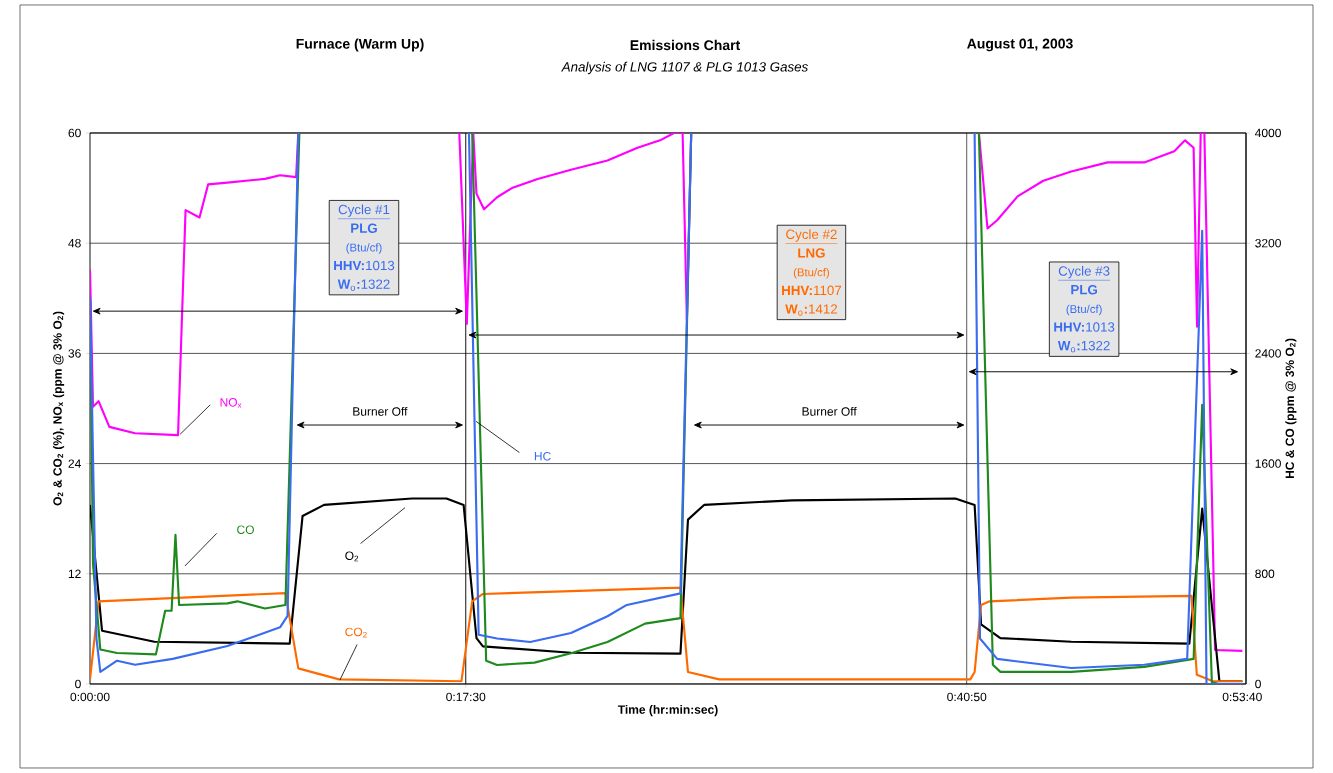 Image resolution: width=1333 pixels, height=773 pixels. I want to click on x-tick-label: 0:17:30, so click(466, 697).